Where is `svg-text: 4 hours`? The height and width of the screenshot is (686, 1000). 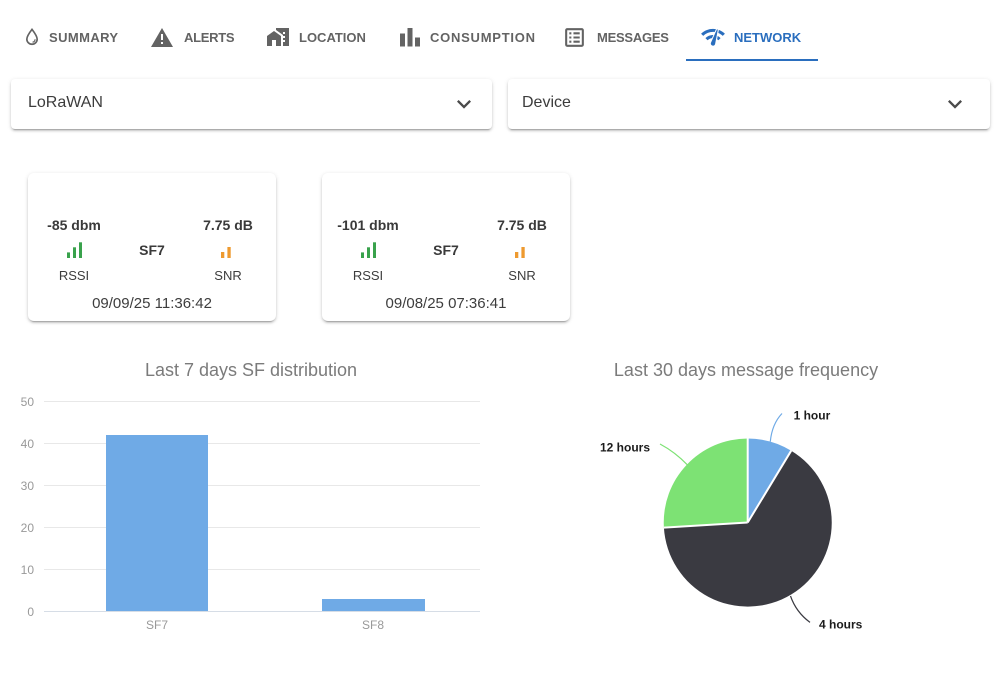
svg-text: 4 hours is located at coordinates (841, 624).